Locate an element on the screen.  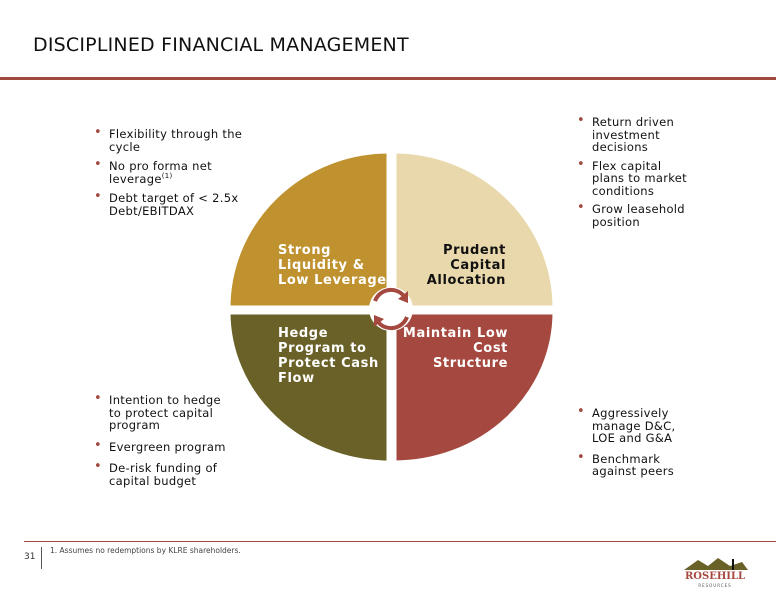
list-item: Grow leasehold position is located at coordinates (636, 215).